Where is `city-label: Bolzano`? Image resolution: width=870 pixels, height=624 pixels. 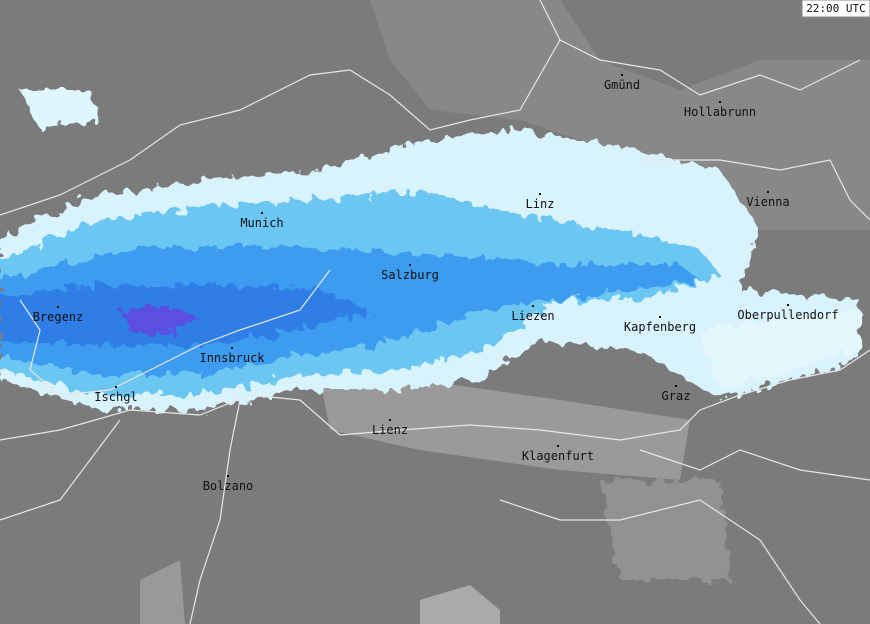
city-label: Bolzano is located at coordinates (228, 486).